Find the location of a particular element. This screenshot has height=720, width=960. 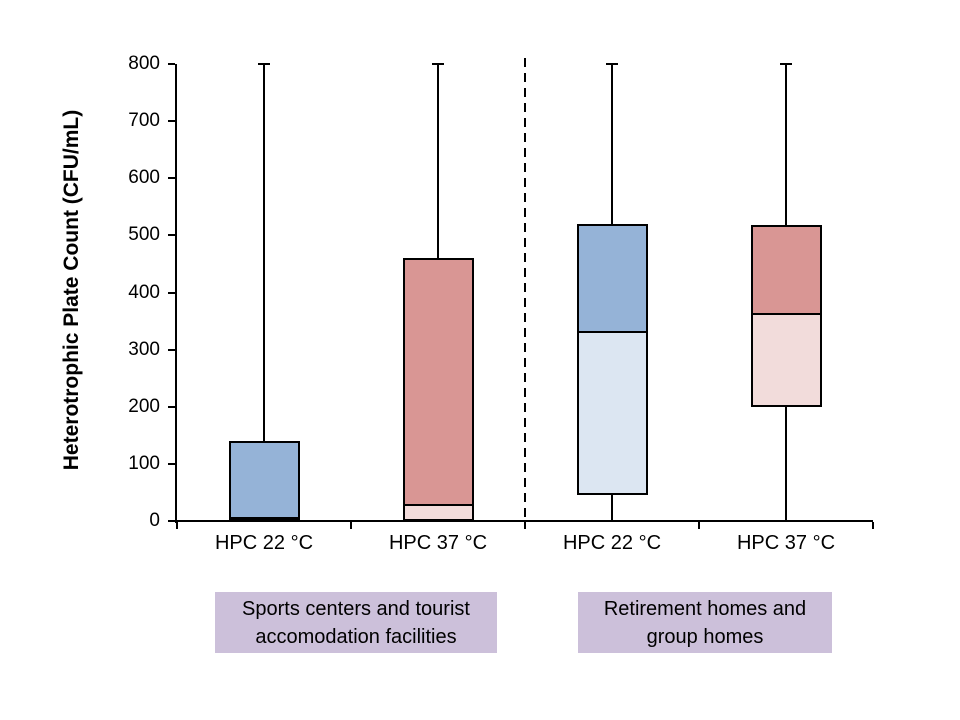

group-label-line1: Sports centers and tourist is located at coordinates (356, 608).